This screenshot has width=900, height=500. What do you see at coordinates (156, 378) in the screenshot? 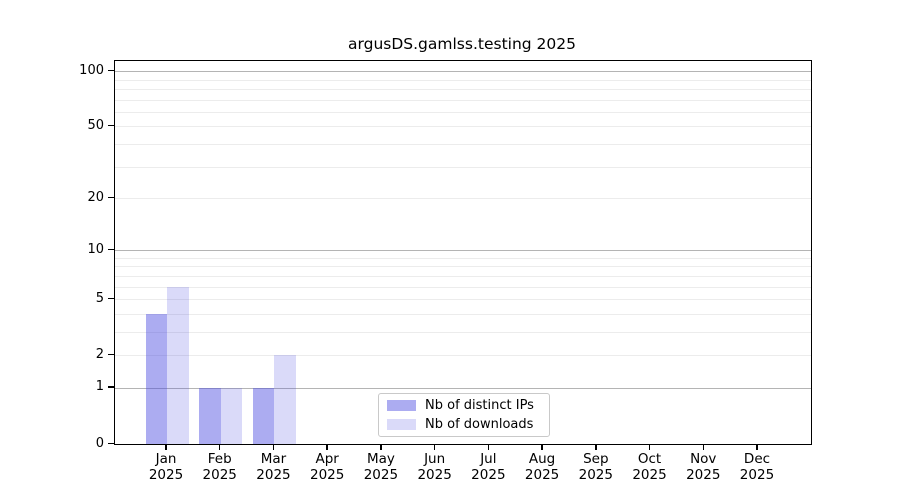
I see `bar-distinct-ips-jan` at bounding box center [156, 378].